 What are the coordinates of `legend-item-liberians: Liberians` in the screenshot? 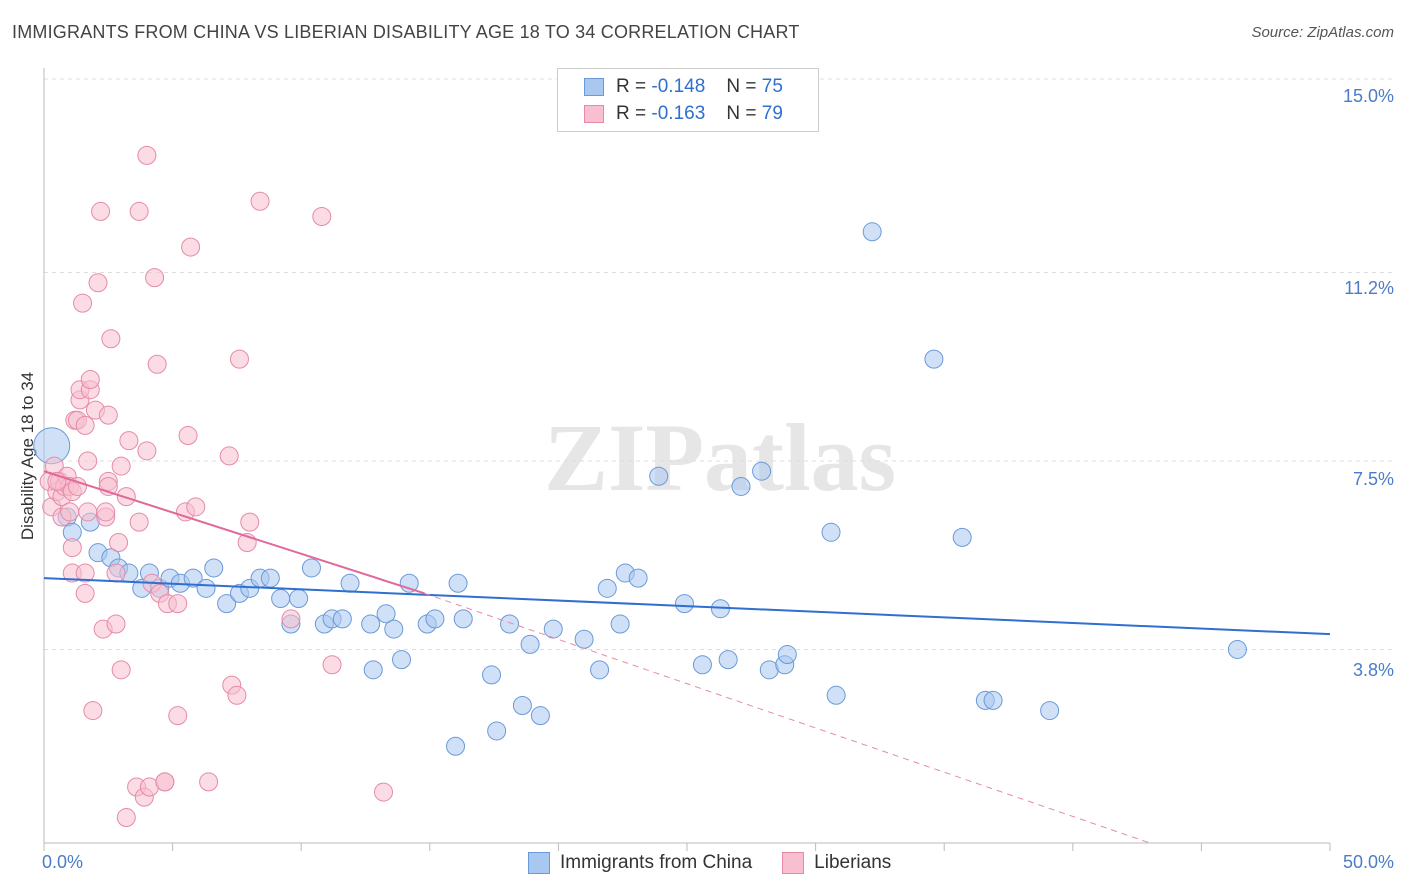 It's located at (836, 863).